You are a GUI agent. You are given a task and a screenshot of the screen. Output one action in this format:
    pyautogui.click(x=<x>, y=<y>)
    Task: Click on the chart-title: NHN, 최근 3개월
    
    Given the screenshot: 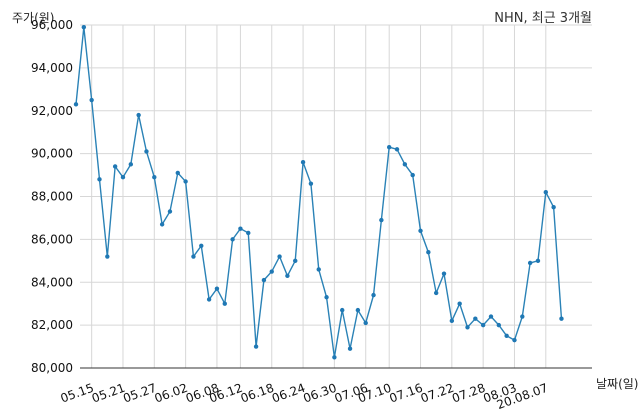 What is the action you would take?
    pyautogui.click(x=543, y=18)
    